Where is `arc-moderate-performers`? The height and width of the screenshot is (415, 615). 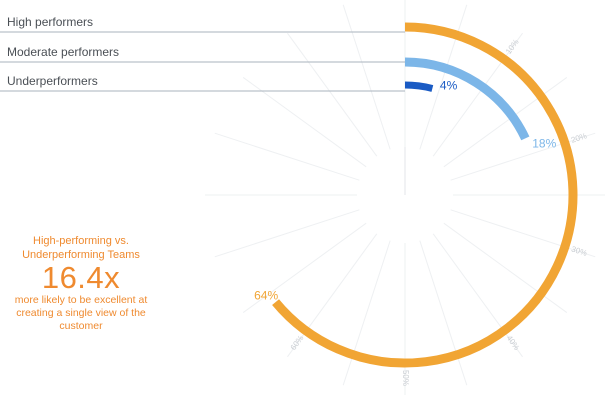 arc-moderate-performers is located at coordinates (467, 99).